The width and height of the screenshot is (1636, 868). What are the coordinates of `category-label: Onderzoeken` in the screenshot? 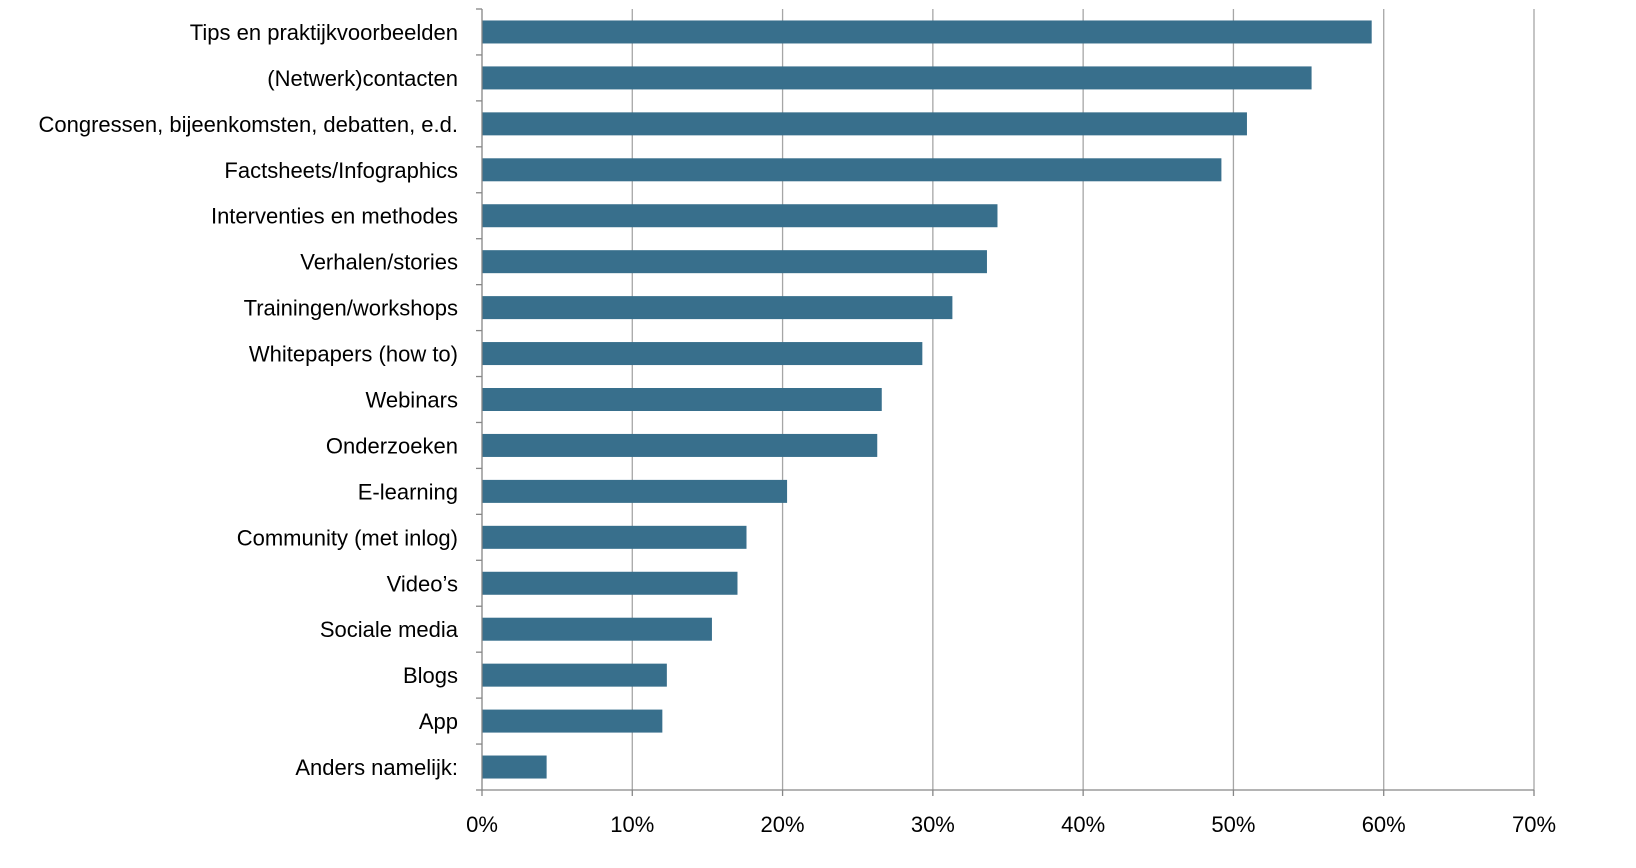 It's located at (392, 445).